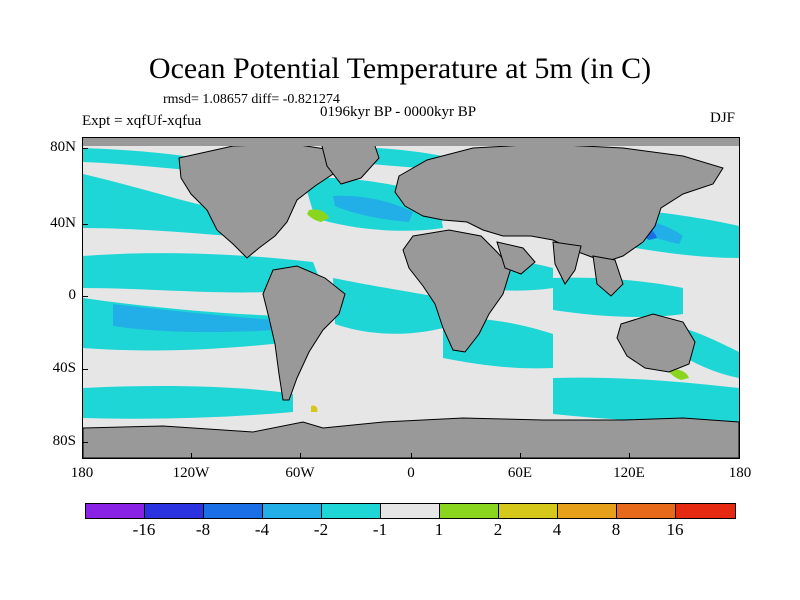  I want to click on lat-label-80n: 80N, so click(63, 147).